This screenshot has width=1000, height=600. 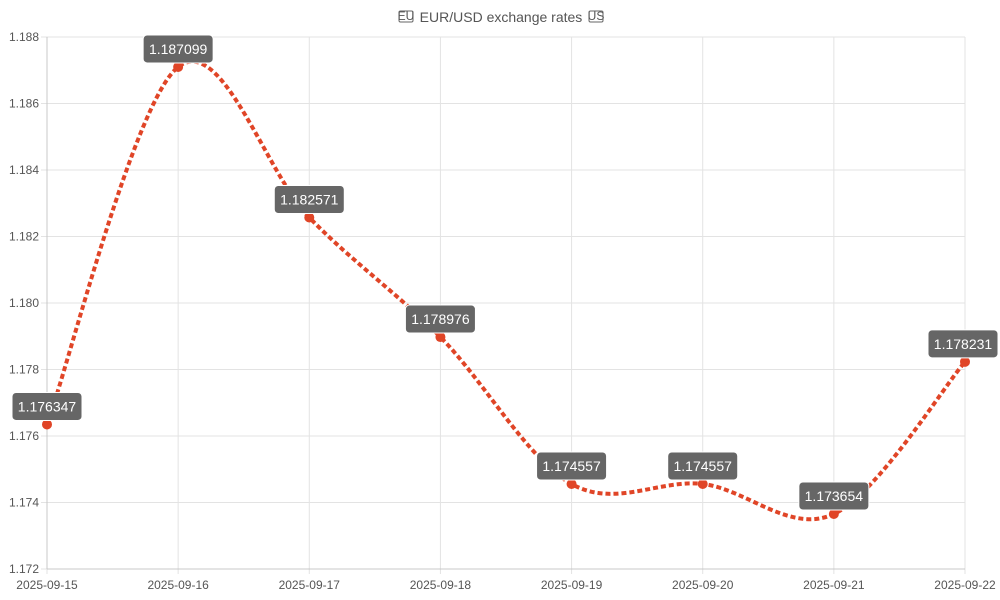 I want to click on data-label-text: 1.173654, so click(x=834, y=496).